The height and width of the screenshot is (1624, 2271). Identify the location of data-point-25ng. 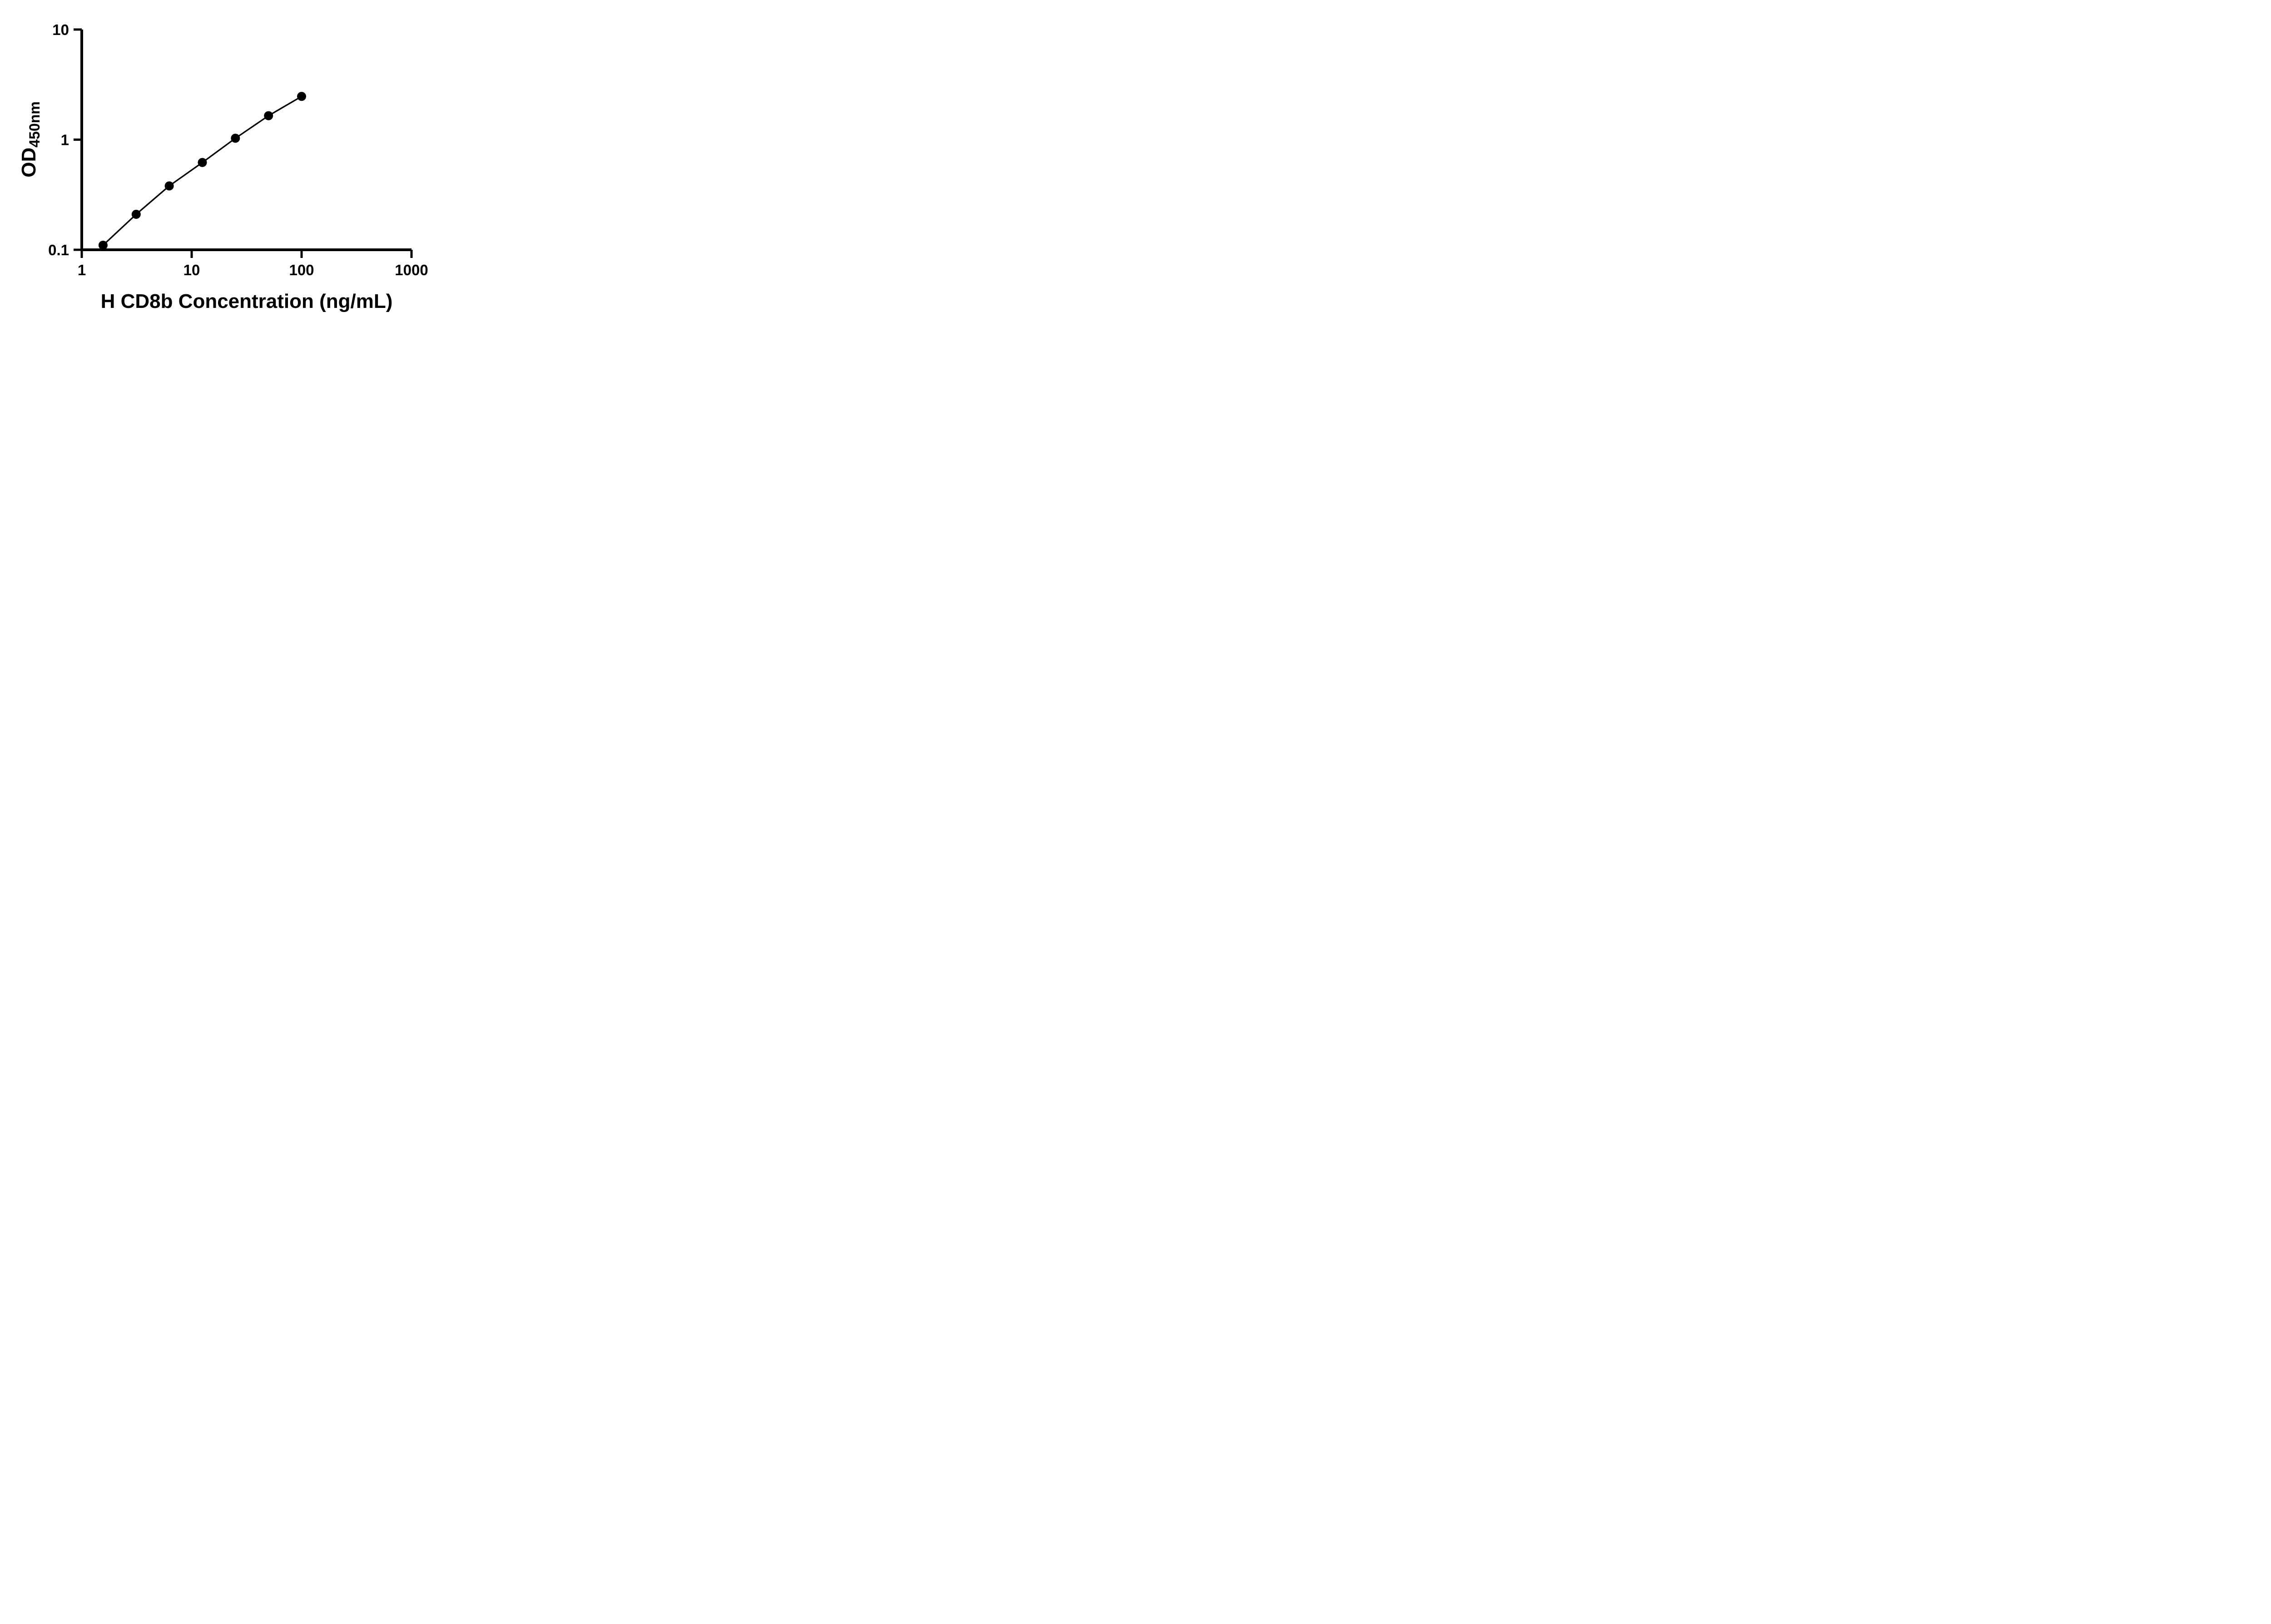
(235, 138).